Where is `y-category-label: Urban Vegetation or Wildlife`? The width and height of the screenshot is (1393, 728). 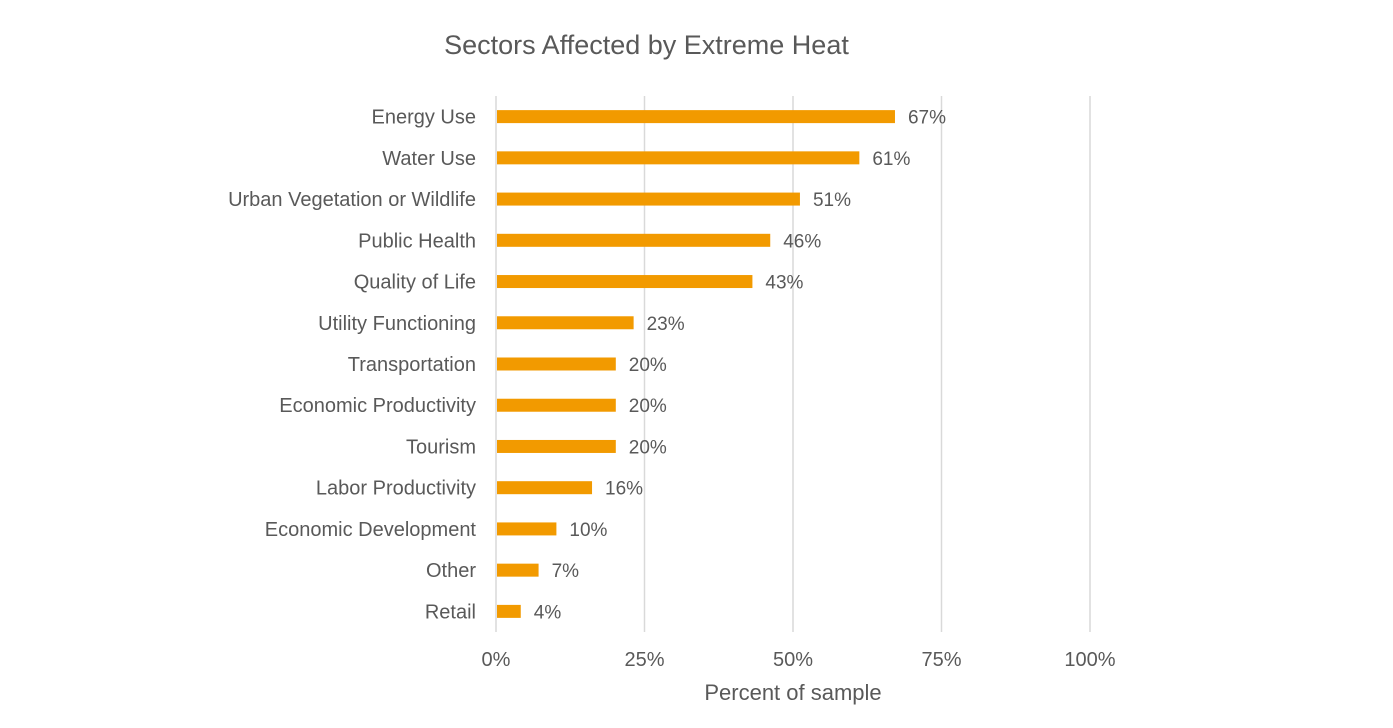 y-category-label: Urban Vegetation or Wildlife is located at coordinates (352, 200).